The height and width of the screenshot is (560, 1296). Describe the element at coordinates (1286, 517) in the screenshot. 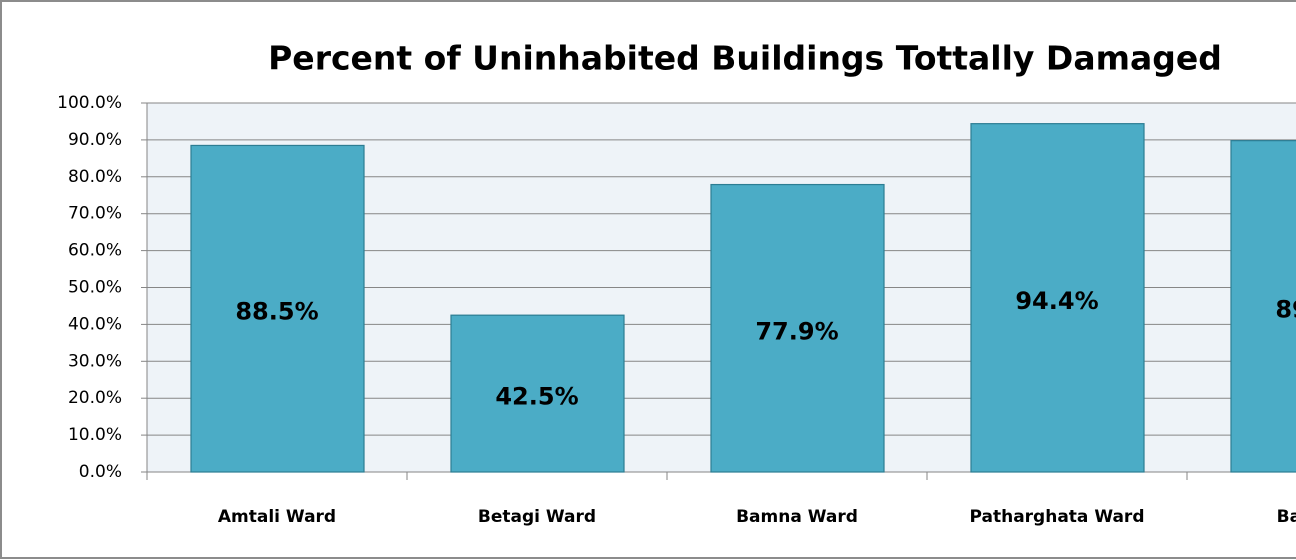

I see `x-tick-label: Barguna` at that location.